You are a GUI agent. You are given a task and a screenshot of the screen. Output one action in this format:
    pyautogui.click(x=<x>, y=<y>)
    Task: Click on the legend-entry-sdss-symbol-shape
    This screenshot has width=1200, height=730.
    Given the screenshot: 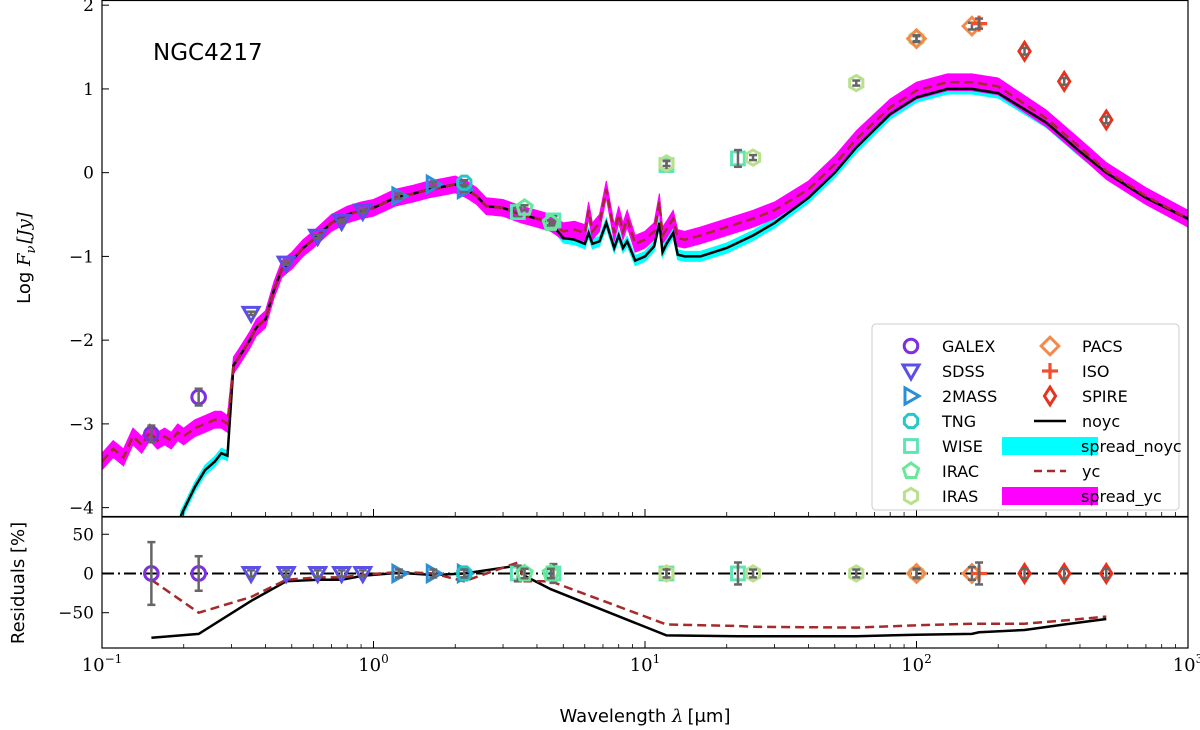 What is the action you would take?
    pyautogui.click(x=911, y=373)
    